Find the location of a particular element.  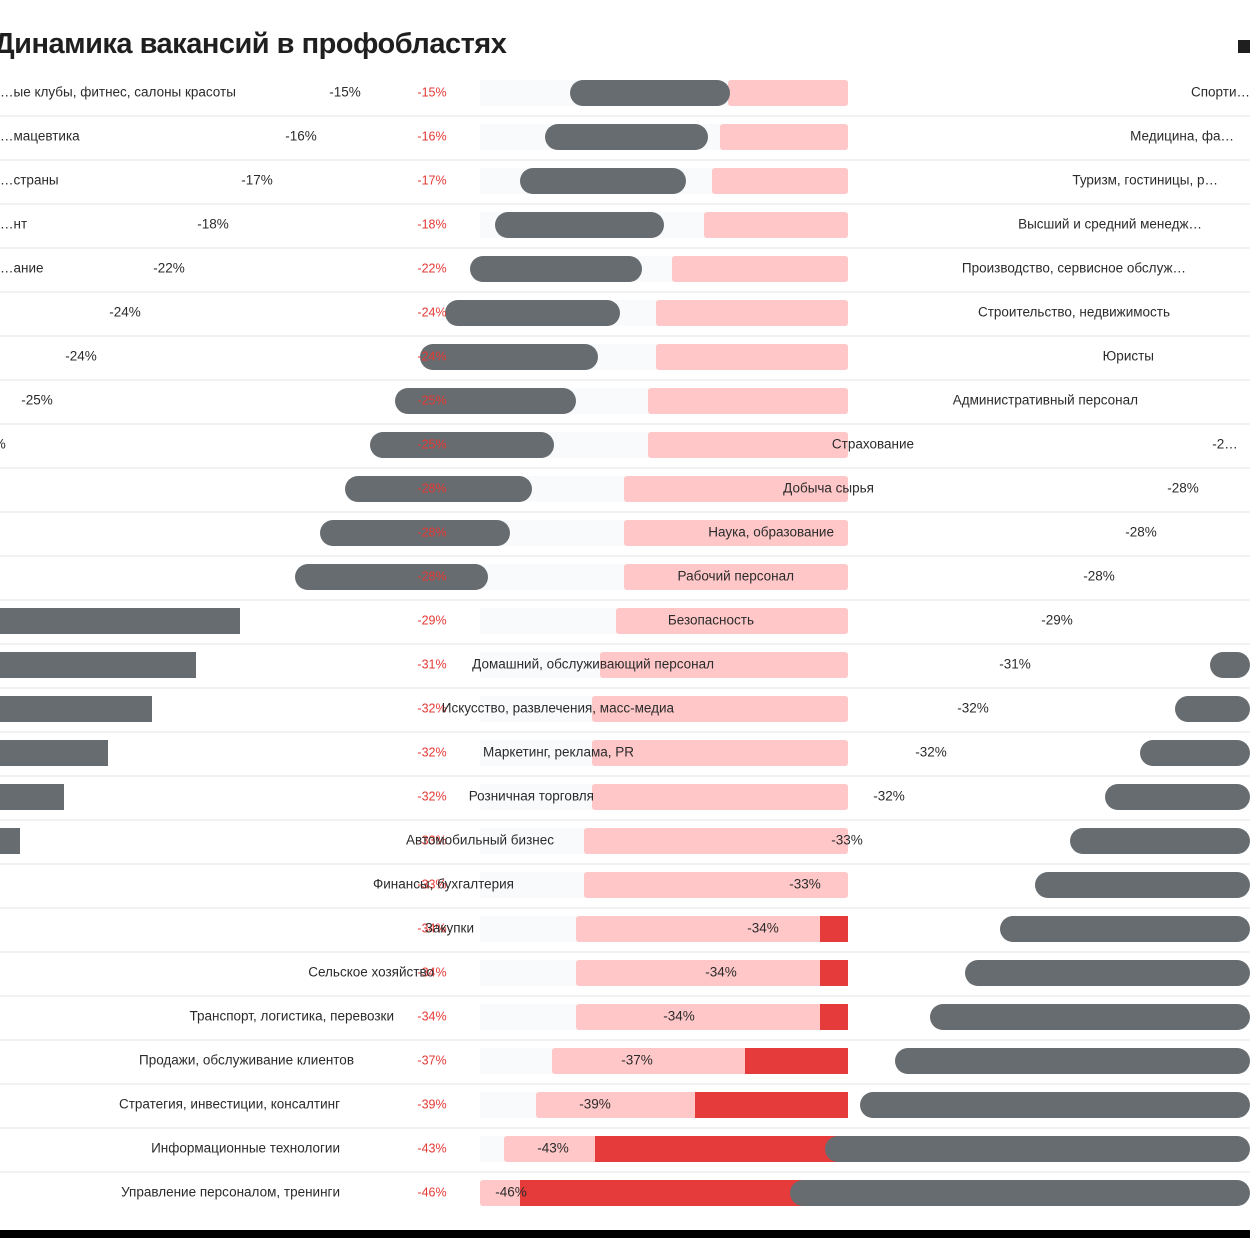

right-category-label: Управление персоналом, тренинги is located at coordinates (230, 1192).